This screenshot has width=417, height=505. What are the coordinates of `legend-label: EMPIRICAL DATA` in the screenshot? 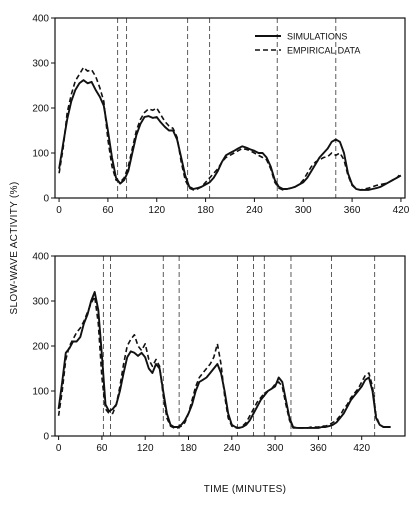 It's located at (323, 51).